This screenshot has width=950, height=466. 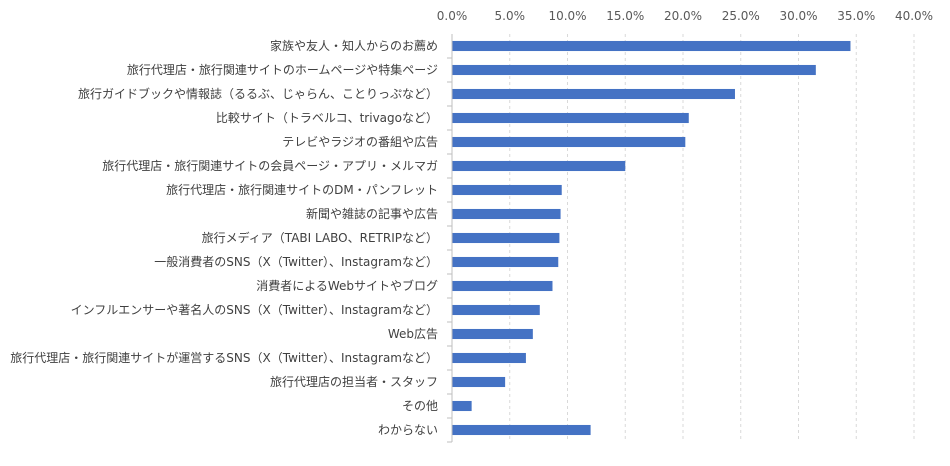 I want to click on category-label: 旅行代理店・旅行関連サイトの会員ページ・アプリ・メルマガ, so click(x=270, y=166).